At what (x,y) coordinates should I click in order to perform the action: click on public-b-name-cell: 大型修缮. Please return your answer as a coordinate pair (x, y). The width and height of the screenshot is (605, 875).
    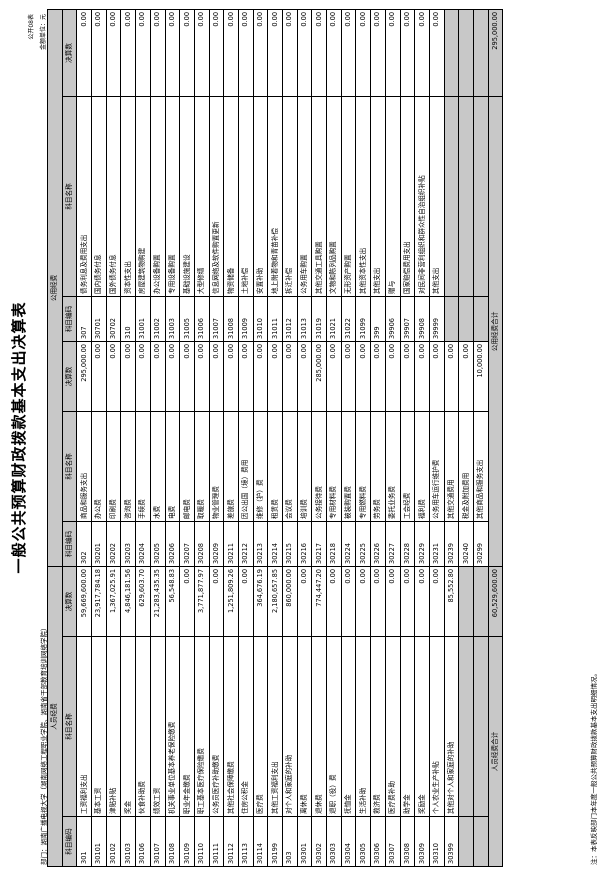
    Looking at the image, I should click on (202, 196).